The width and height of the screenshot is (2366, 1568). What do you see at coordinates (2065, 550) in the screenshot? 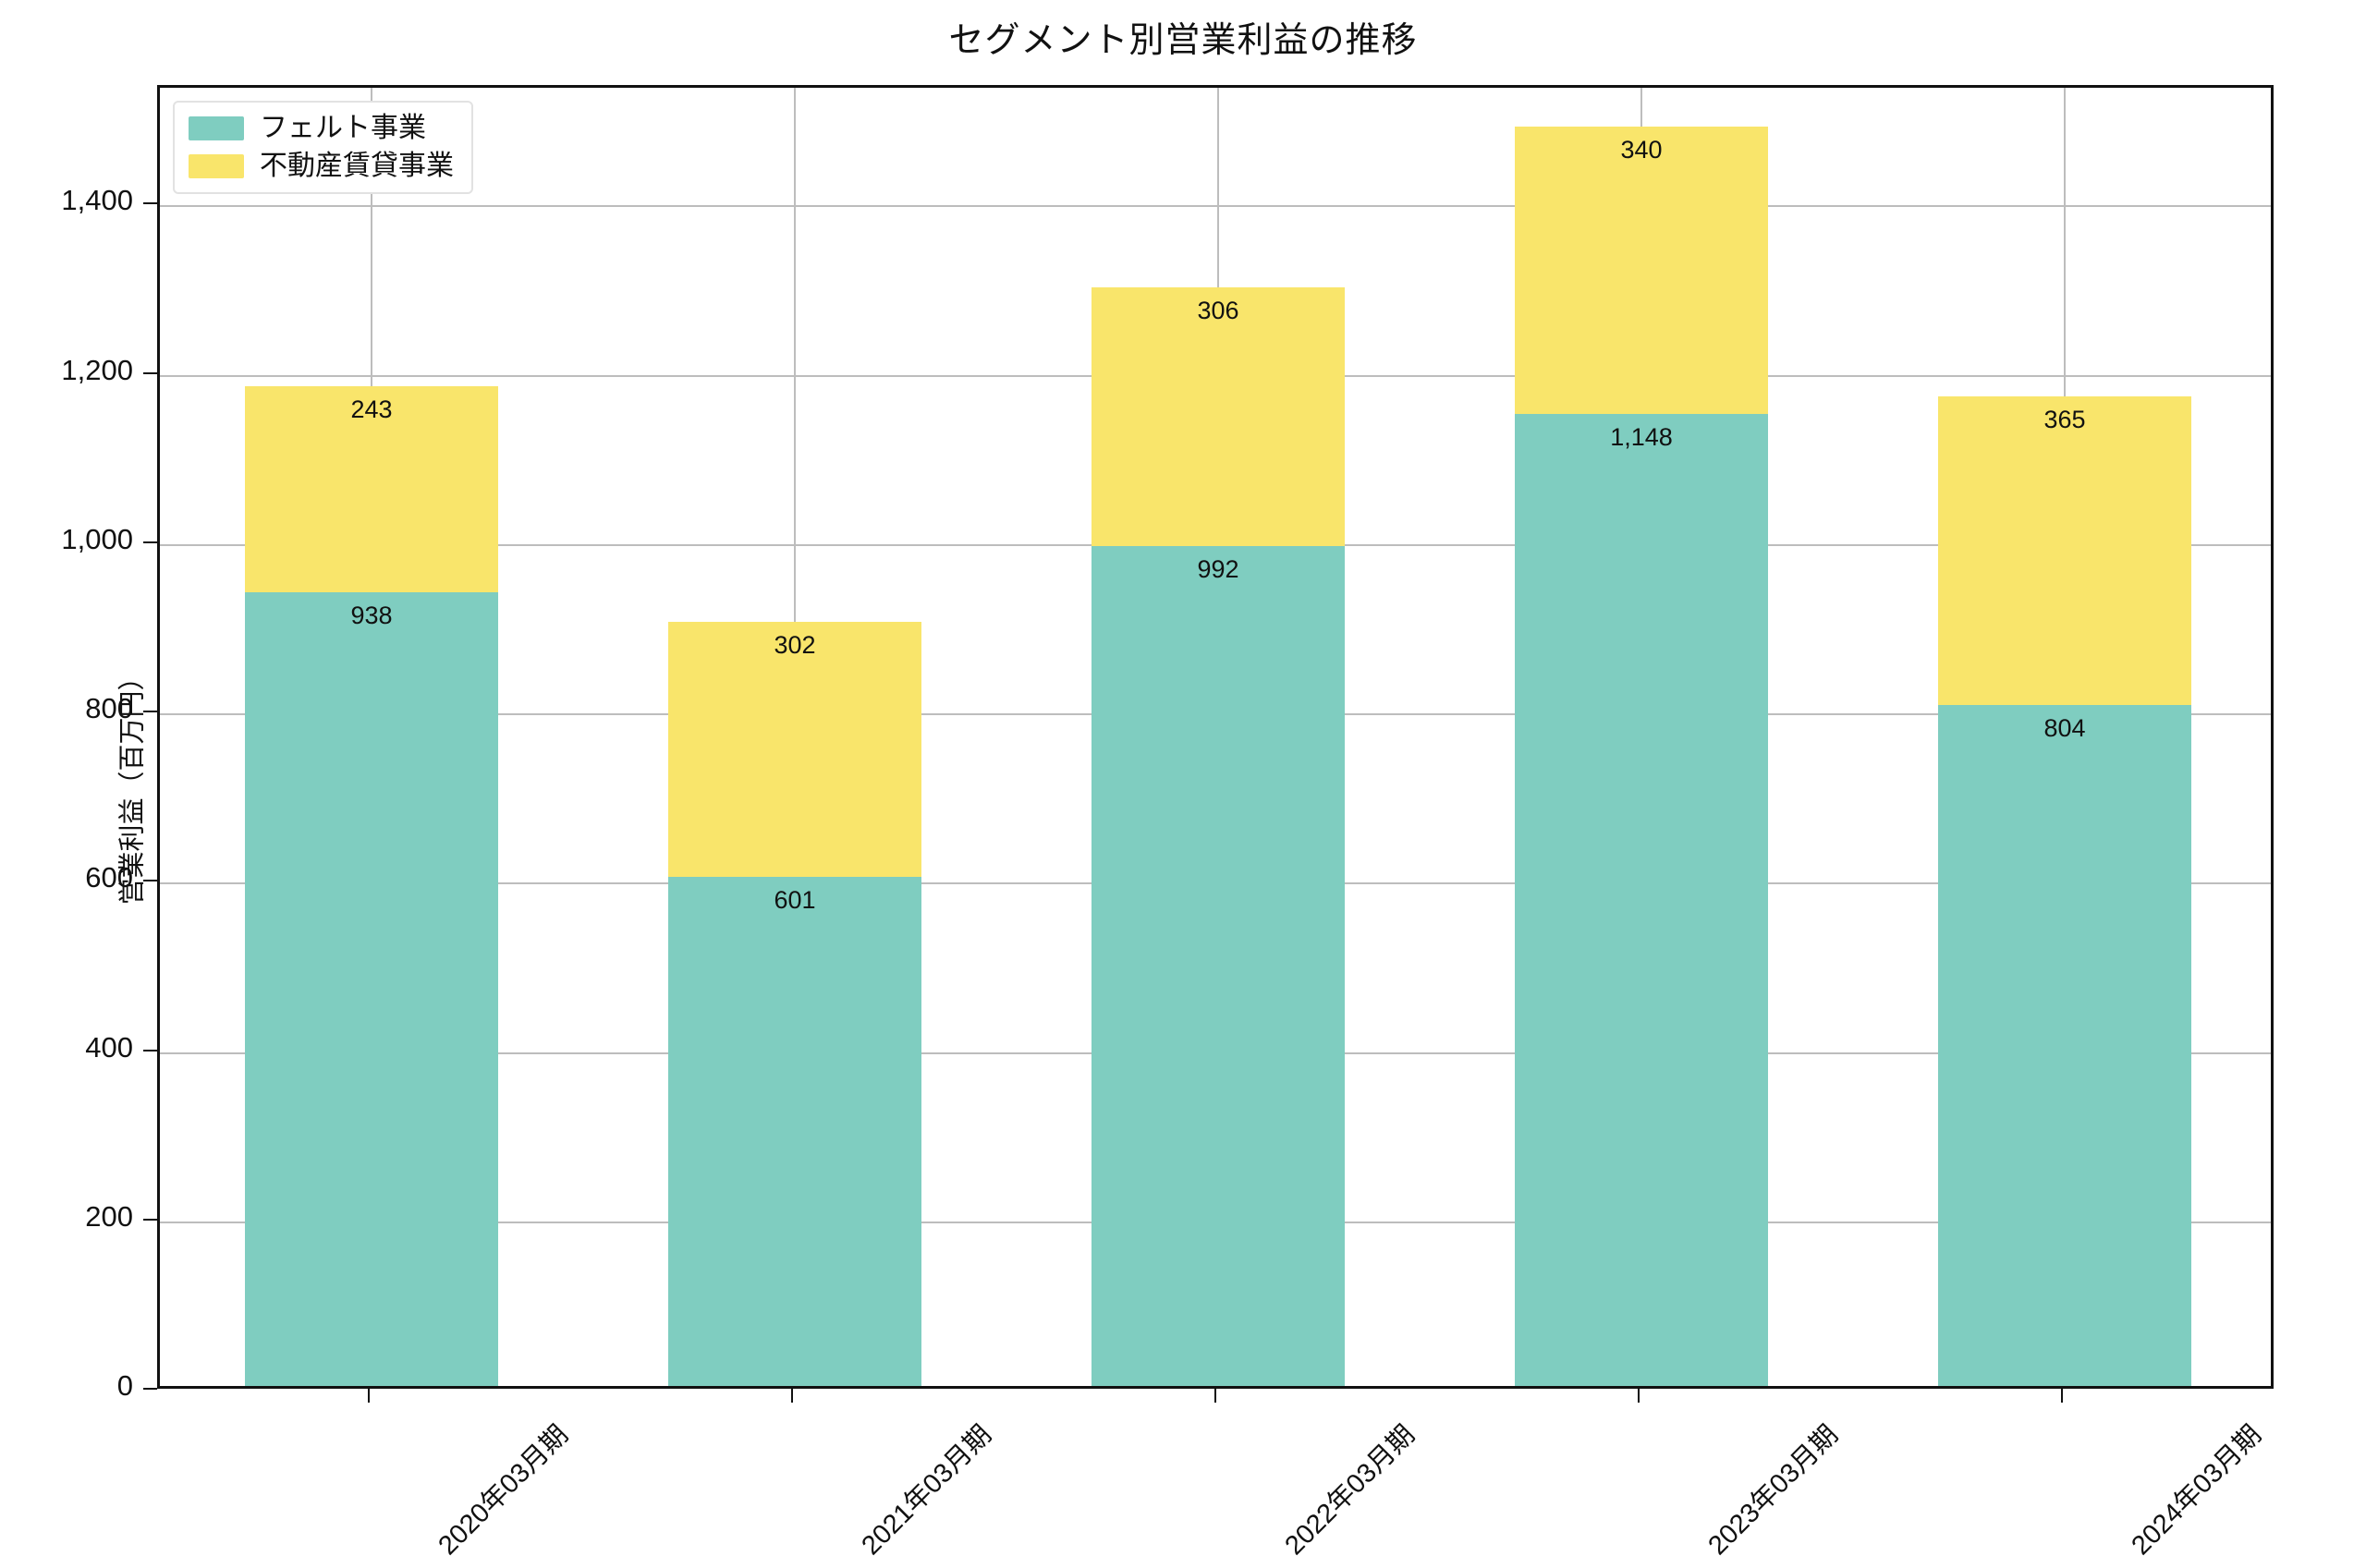
I see `bar-segment: 365` at bounding box center [2065, 550].